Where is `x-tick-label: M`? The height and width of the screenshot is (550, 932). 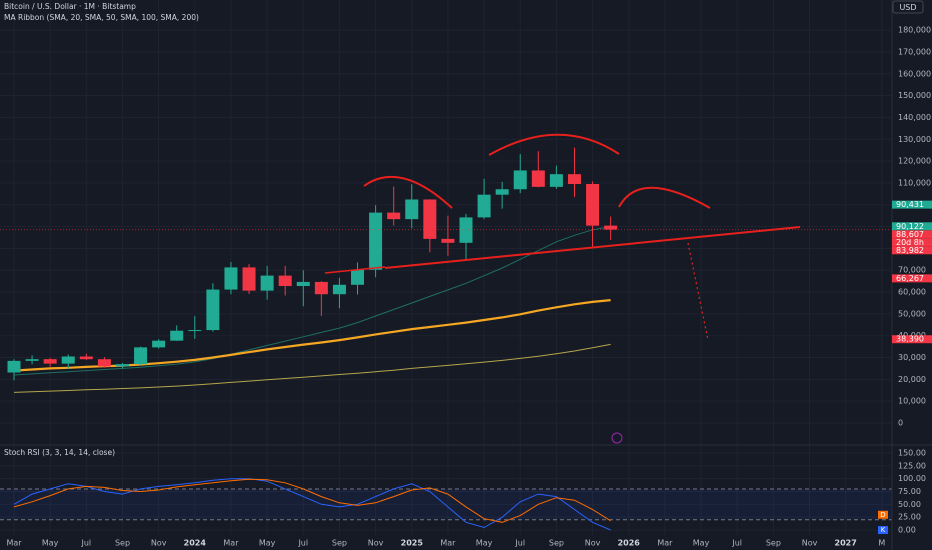 x-tick-label: M is located at coordinates (881, 543).